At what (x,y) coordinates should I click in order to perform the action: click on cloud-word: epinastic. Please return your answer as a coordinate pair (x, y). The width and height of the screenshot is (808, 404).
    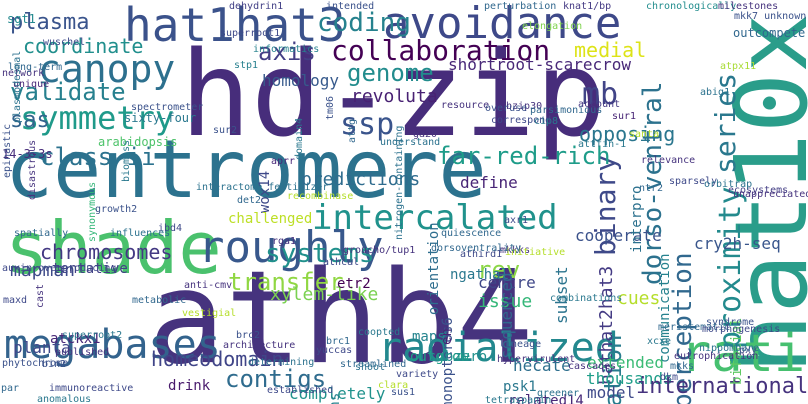
    Looking at the image, I should click on (7, 150).